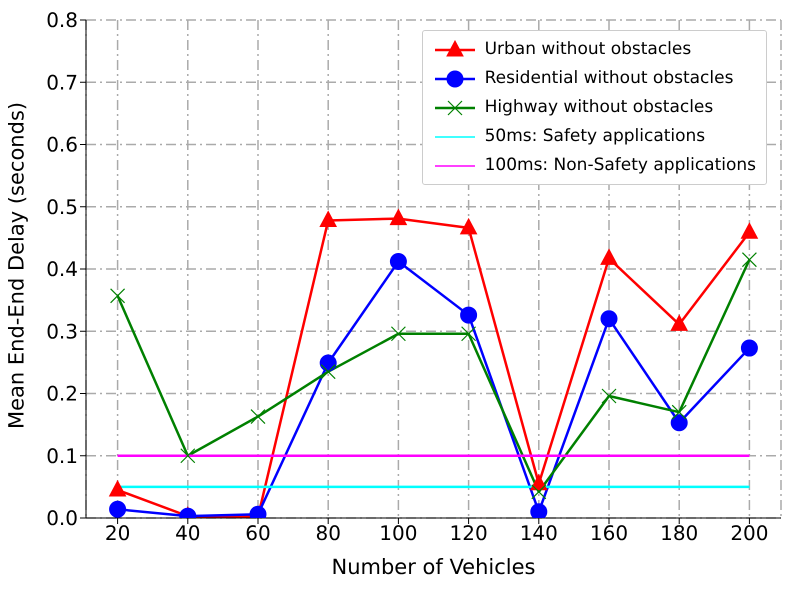 The height and width of the screenshot is (594, 793). What do you see at coordinates (679, 533) in the screenshot?
I see `x-tick-label: 180` at bounding box center [679, 533].